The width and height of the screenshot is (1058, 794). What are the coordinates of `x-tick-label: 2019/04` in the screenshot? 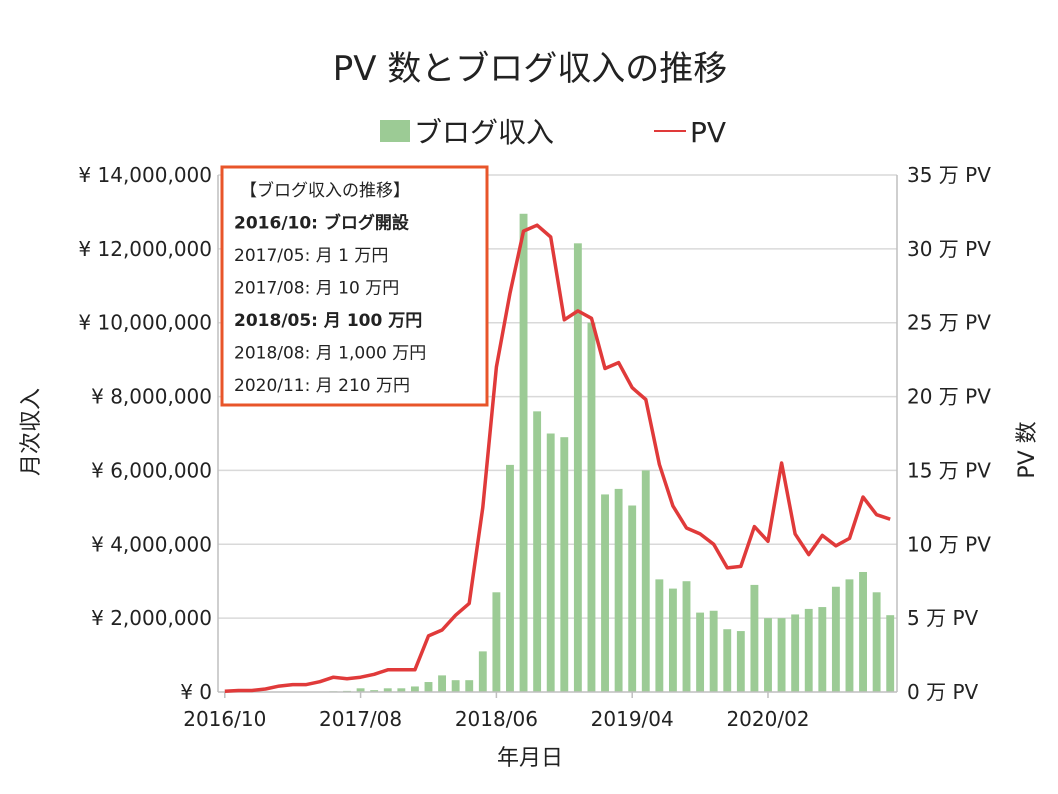 It's located at (632, 719).